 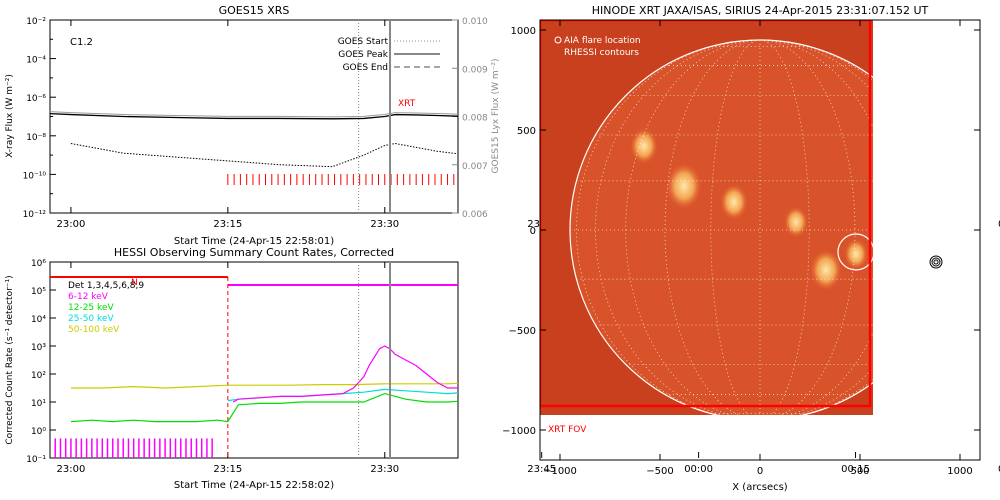 What do you see at coordinates (71, 469) in the screenshot?
I see `hessi-x-tick-label: 23:00` at bounding box center [71, 469].